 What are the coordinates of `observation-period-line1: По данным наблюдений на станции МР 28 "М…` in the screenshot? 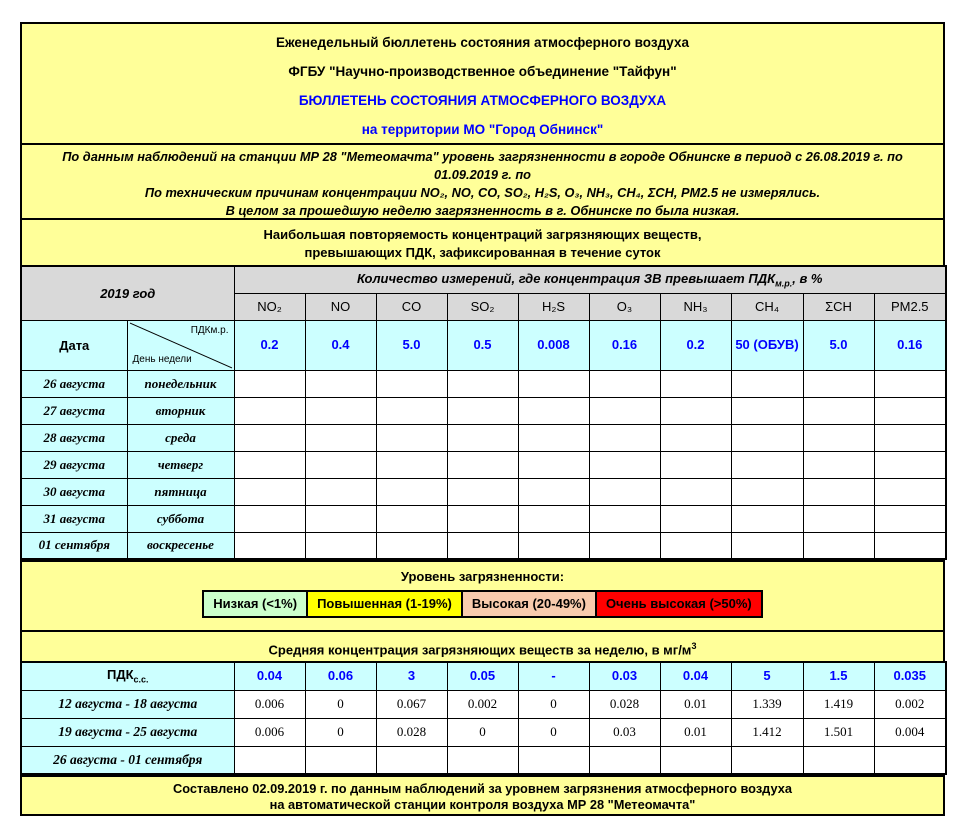 It's located at (482, 156).